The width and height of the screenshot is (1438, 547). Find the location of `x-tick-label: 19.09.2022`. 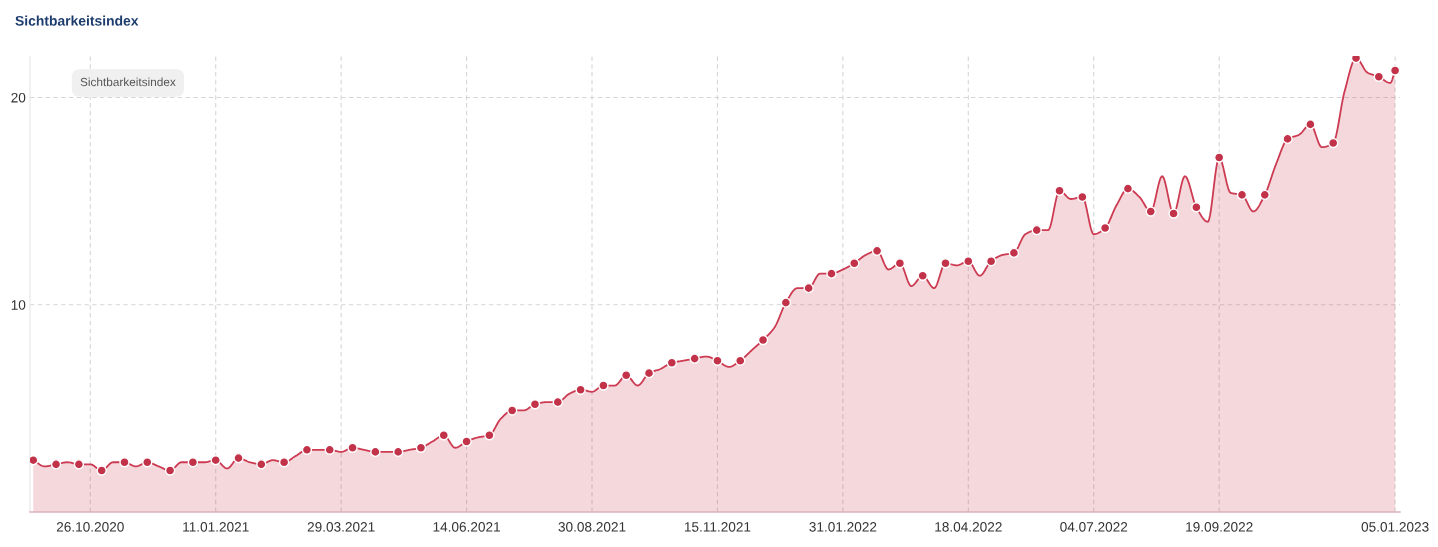

x-tick-label: 19.09.2022 is located at coordinates (1219, 527).